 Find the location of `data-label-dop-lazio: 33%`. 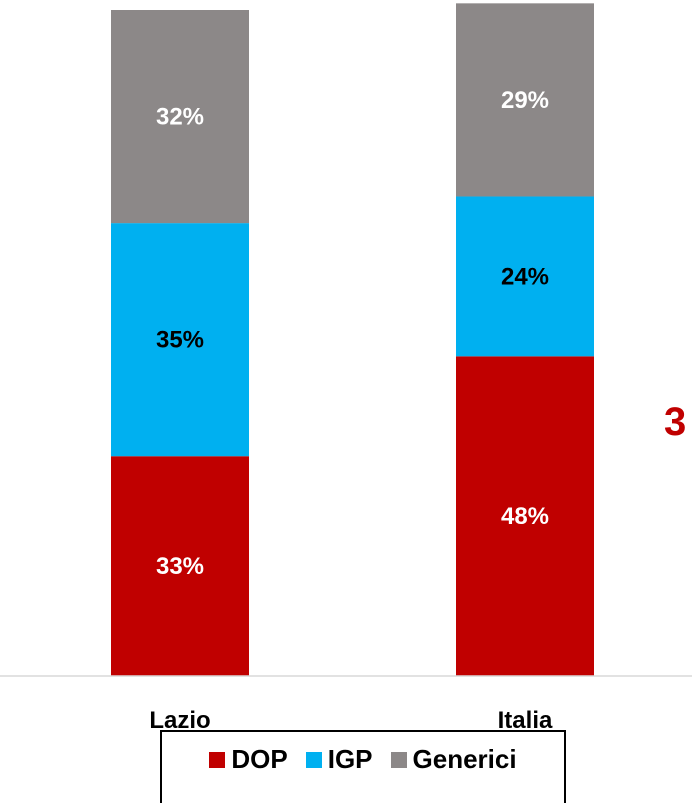

data-label-dop-lazio: 33% is located at coordinates (180, 566).